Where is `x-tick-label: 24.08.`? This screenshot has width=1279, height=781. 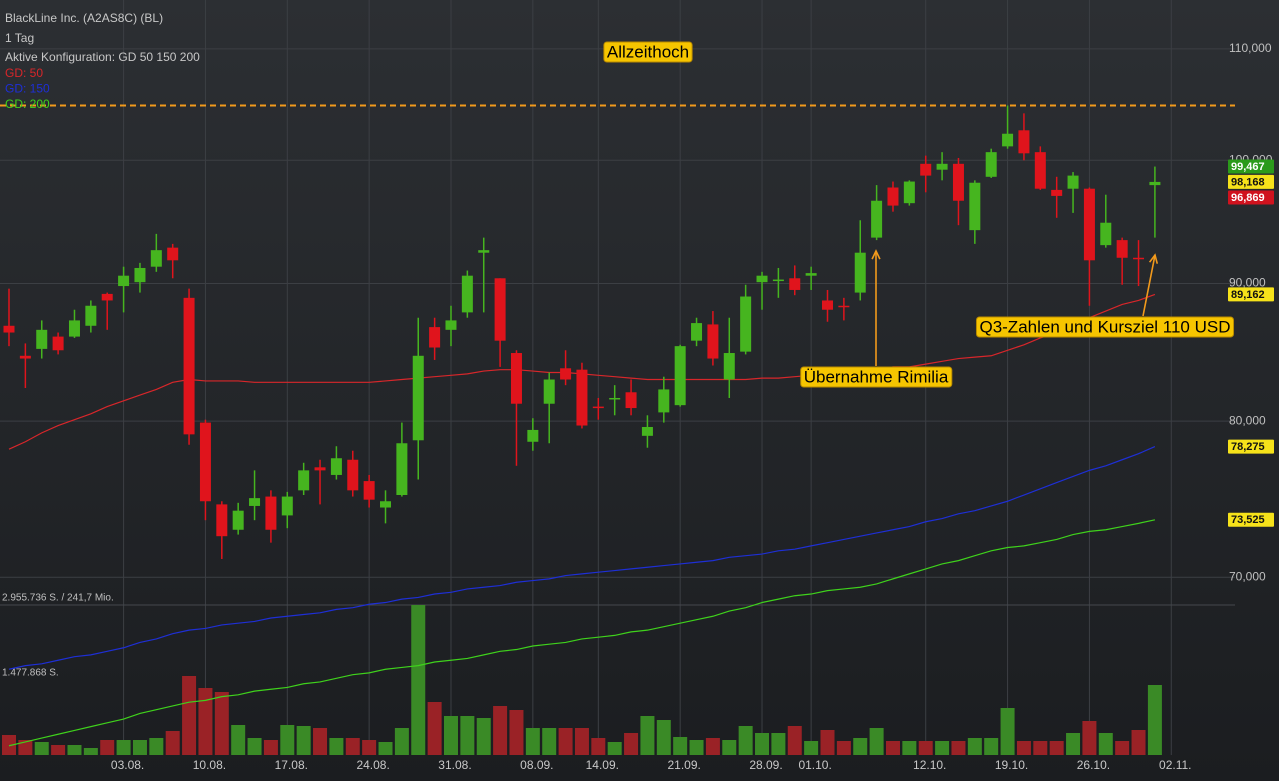 x-tick-label: 24.08. is located at coordinates (372, 765).